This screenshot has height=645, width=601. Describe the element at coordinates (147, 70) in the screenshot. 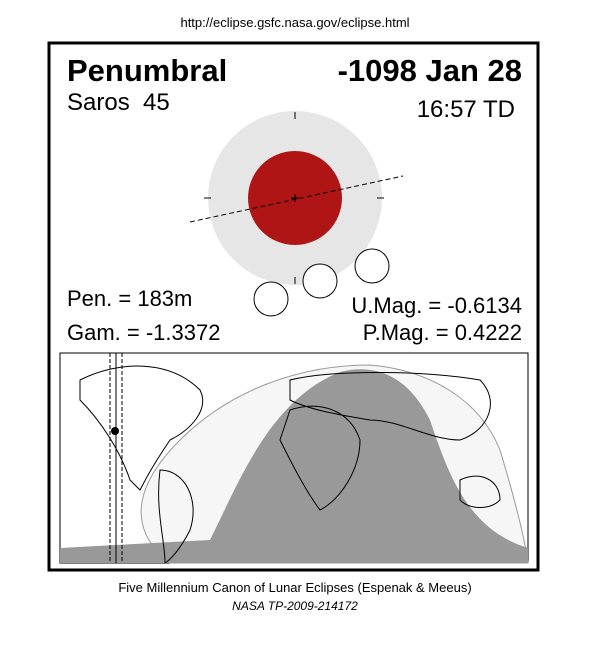

I see `eclipse-type: Penumbral` at that location.